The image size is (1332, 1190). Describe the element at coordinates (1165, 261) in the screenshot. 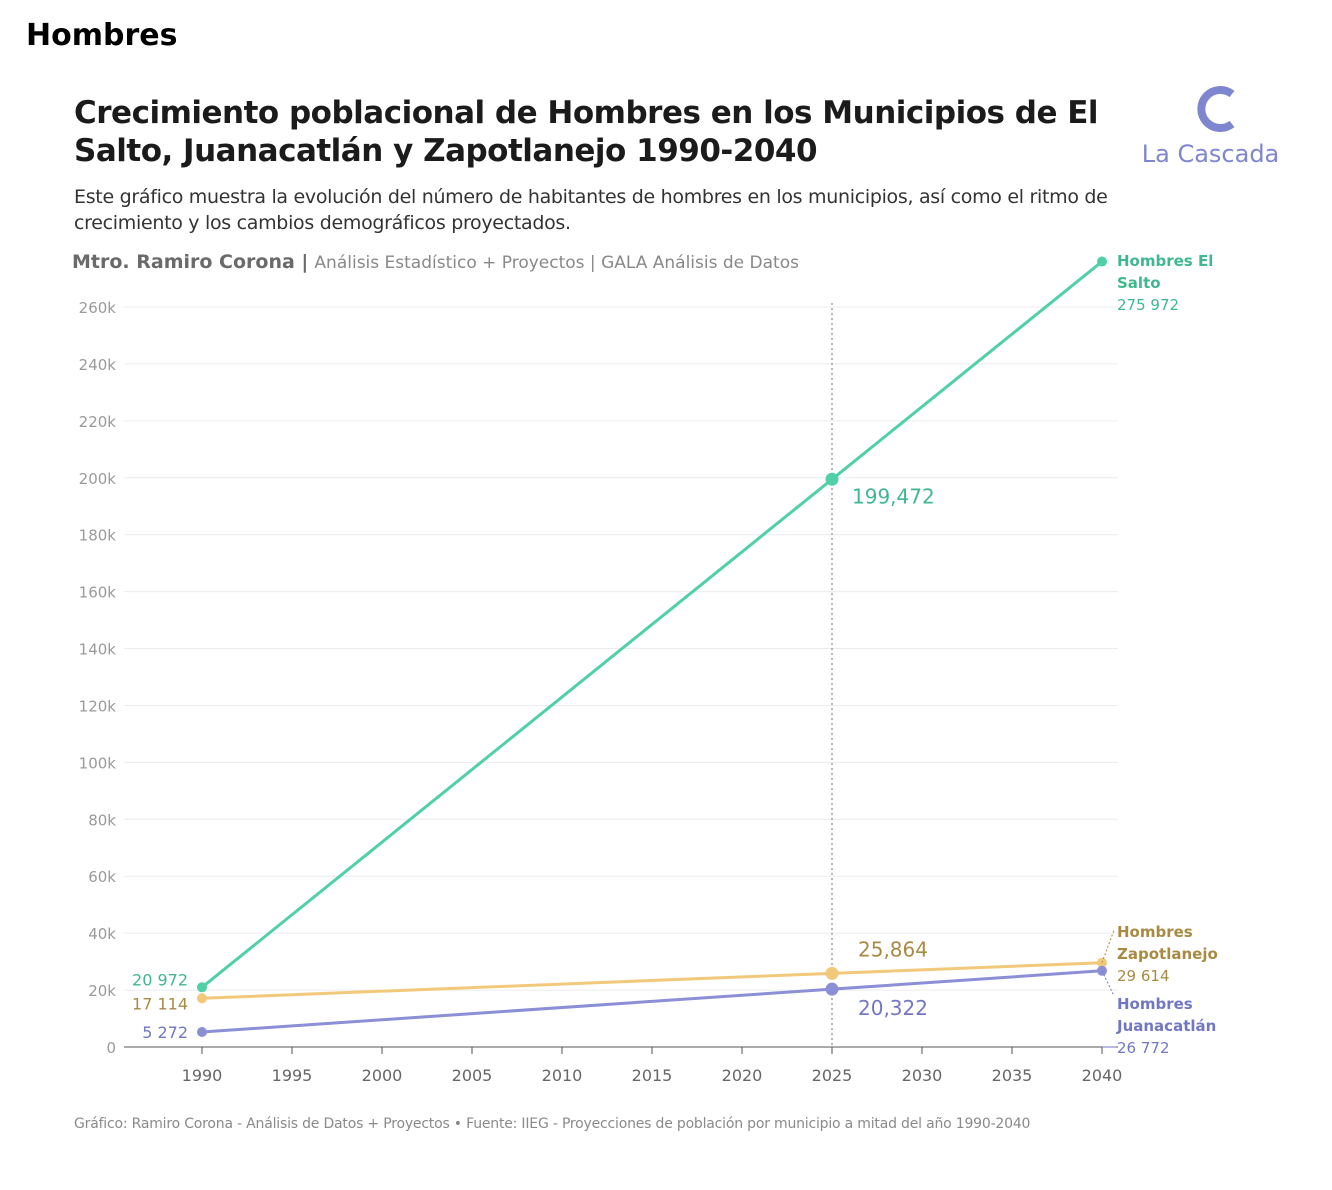

I see `series-name-label: Hombres El` at that location.